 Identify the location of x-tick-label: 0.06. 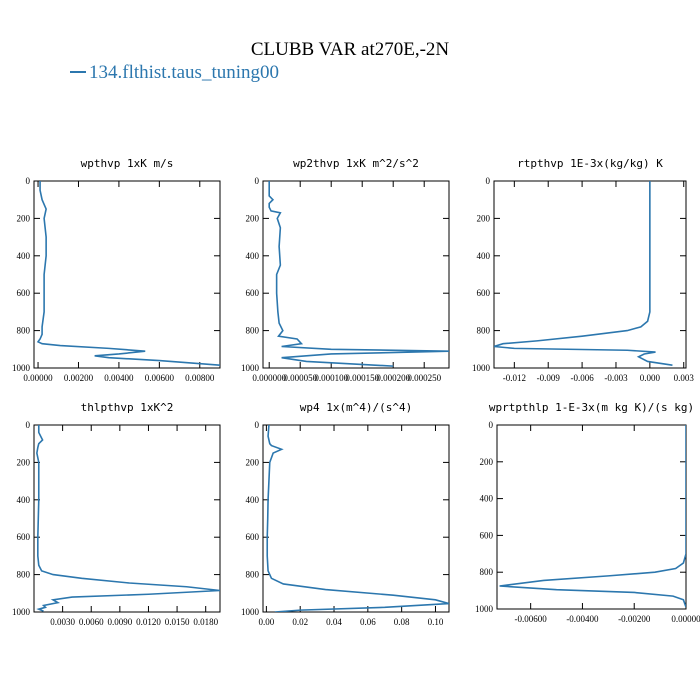
(368, 622).